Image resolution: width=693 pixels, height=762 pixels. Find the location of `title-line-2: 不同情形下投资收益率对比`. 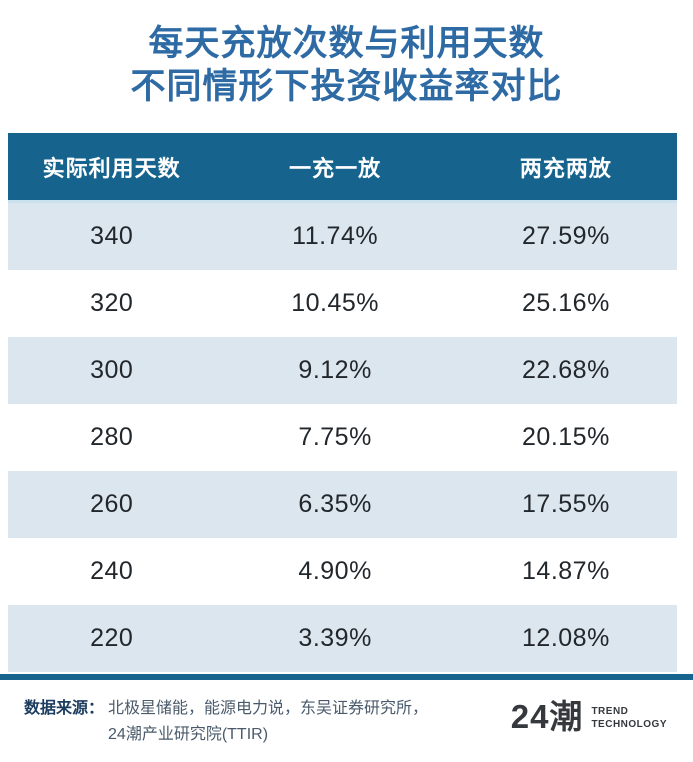

title-line-2: 不同情形下投资收益率对比 is located at coordinates (346, 86).